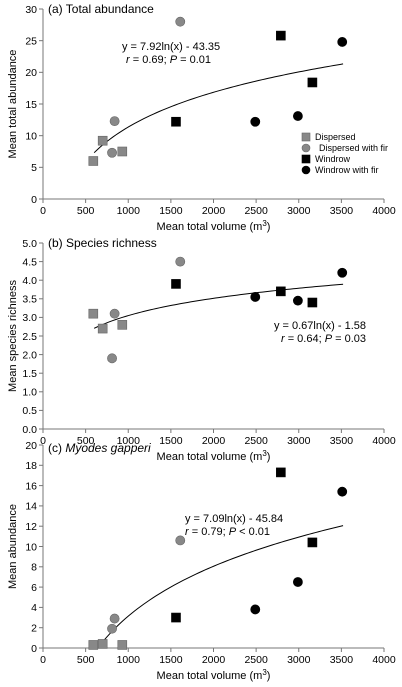 Image resolution: width=402 pixels, height=687 pixels. What do you see at coordinates (31, 486) in the screenshot?
I see `y-tick-label: 16` at bounding box center [31, 486].